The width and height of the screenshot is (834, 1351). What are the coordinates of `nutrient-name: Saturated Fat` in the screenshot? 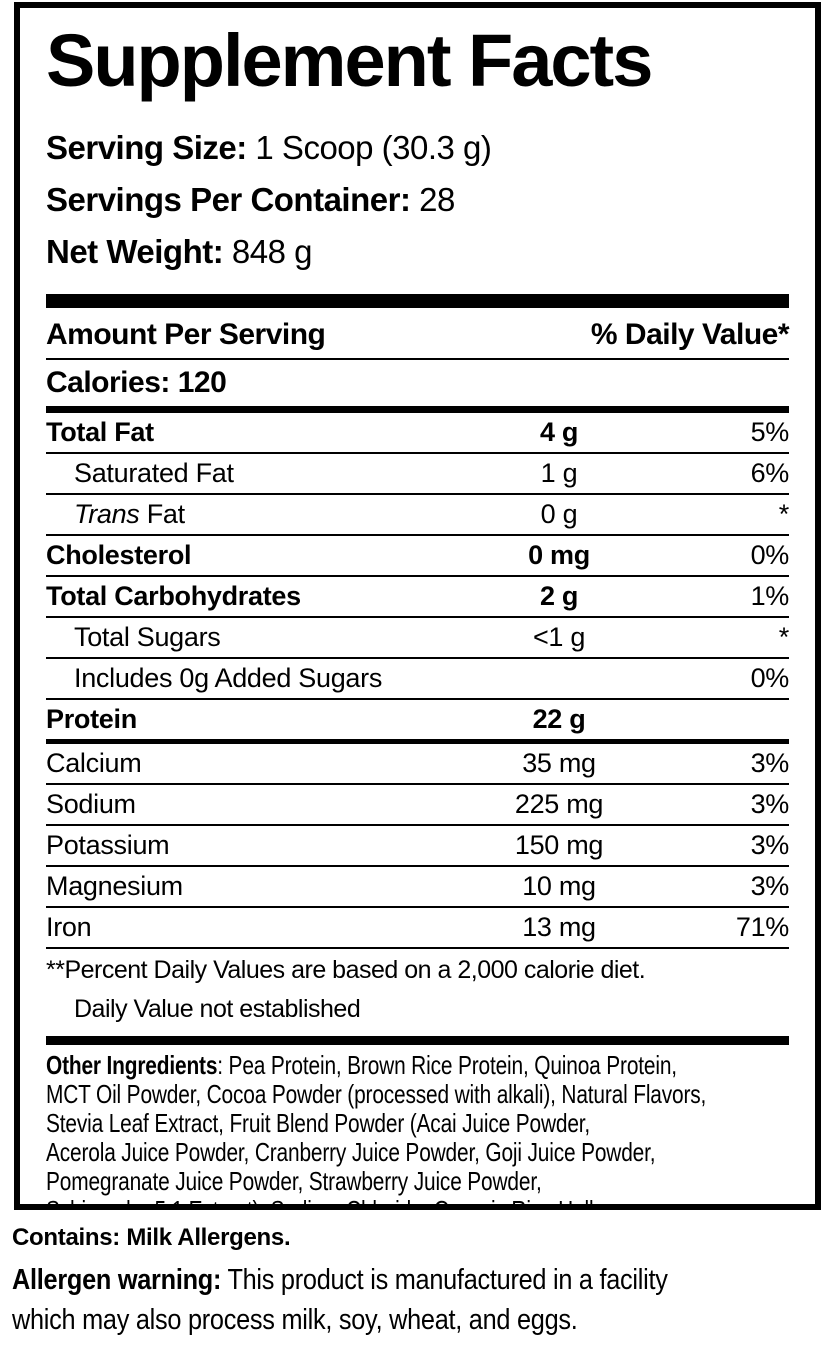 It's located at (154, 473).